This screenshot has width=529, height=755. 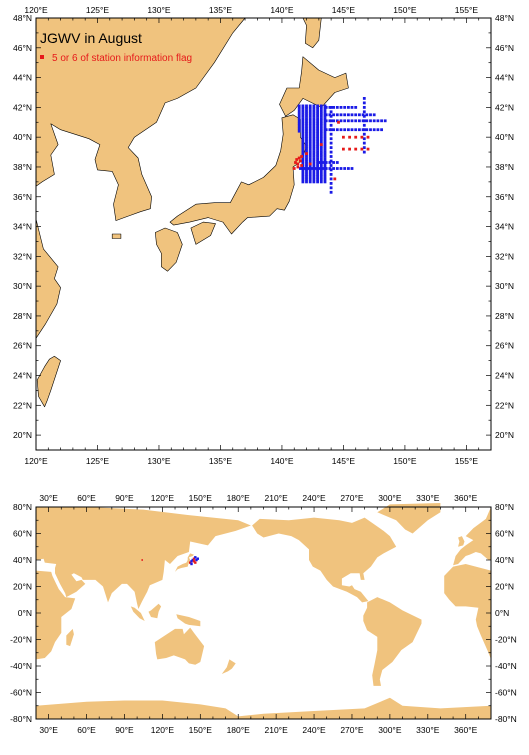 I want to click on landmass-greenland, so click(x=409, y=518).